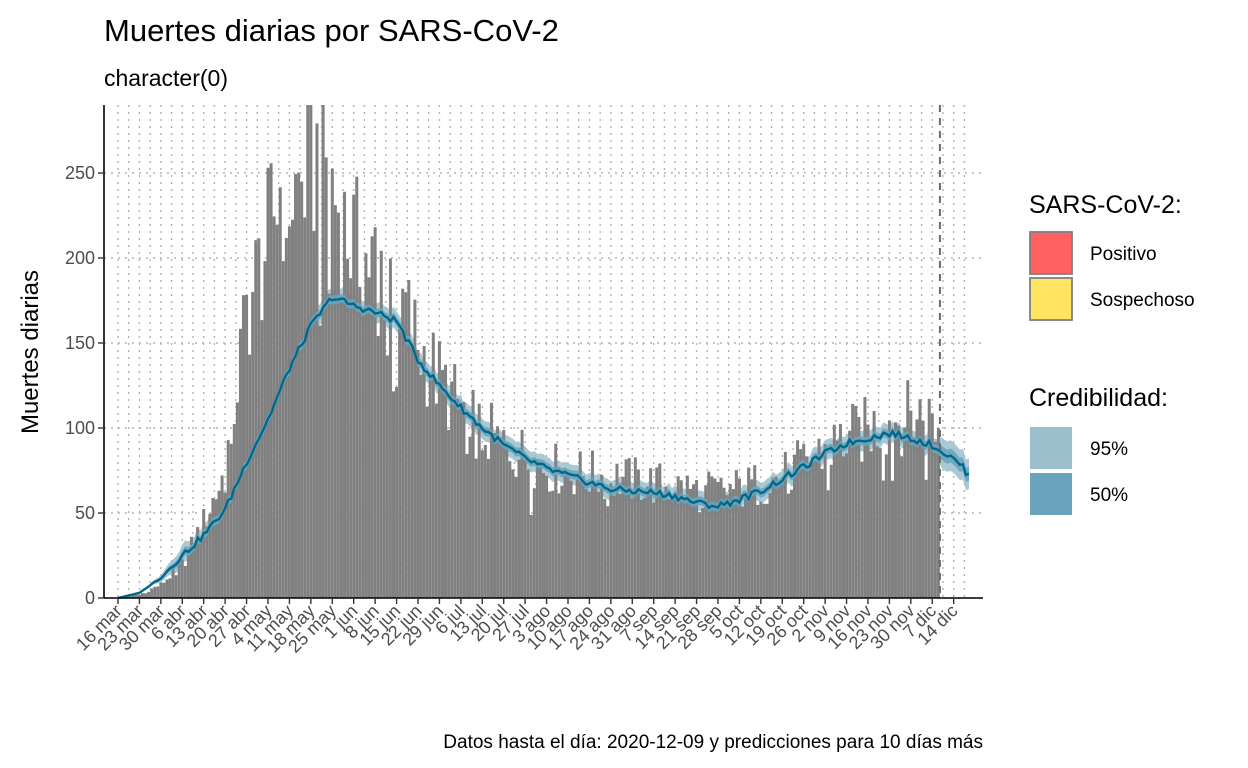 This screenshot has width=1248, height=768. What do you see at coordinates (1098, 398) in the screenshot?
I see `legend-credibility-title: Credibilidad:` at bounding box center [1098, 398].